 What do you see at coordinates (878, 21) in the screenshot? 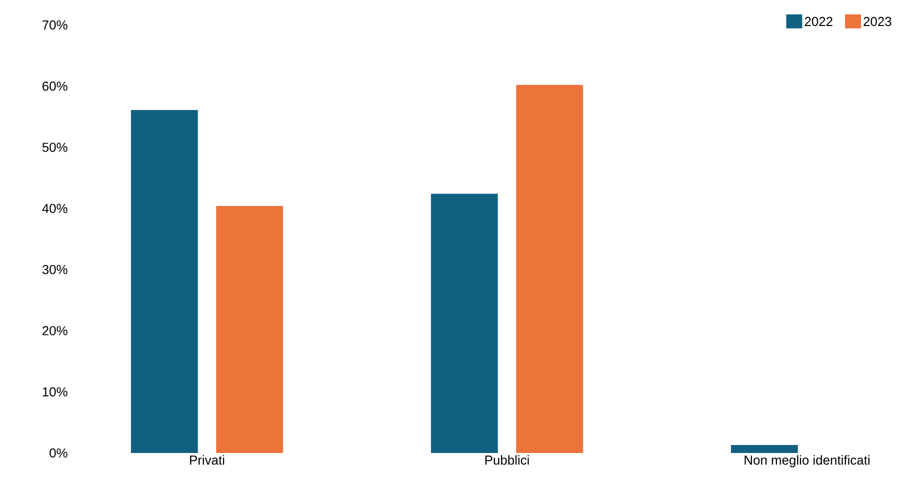
I see `legend-label: 2023` at bounding box center [878, 21].